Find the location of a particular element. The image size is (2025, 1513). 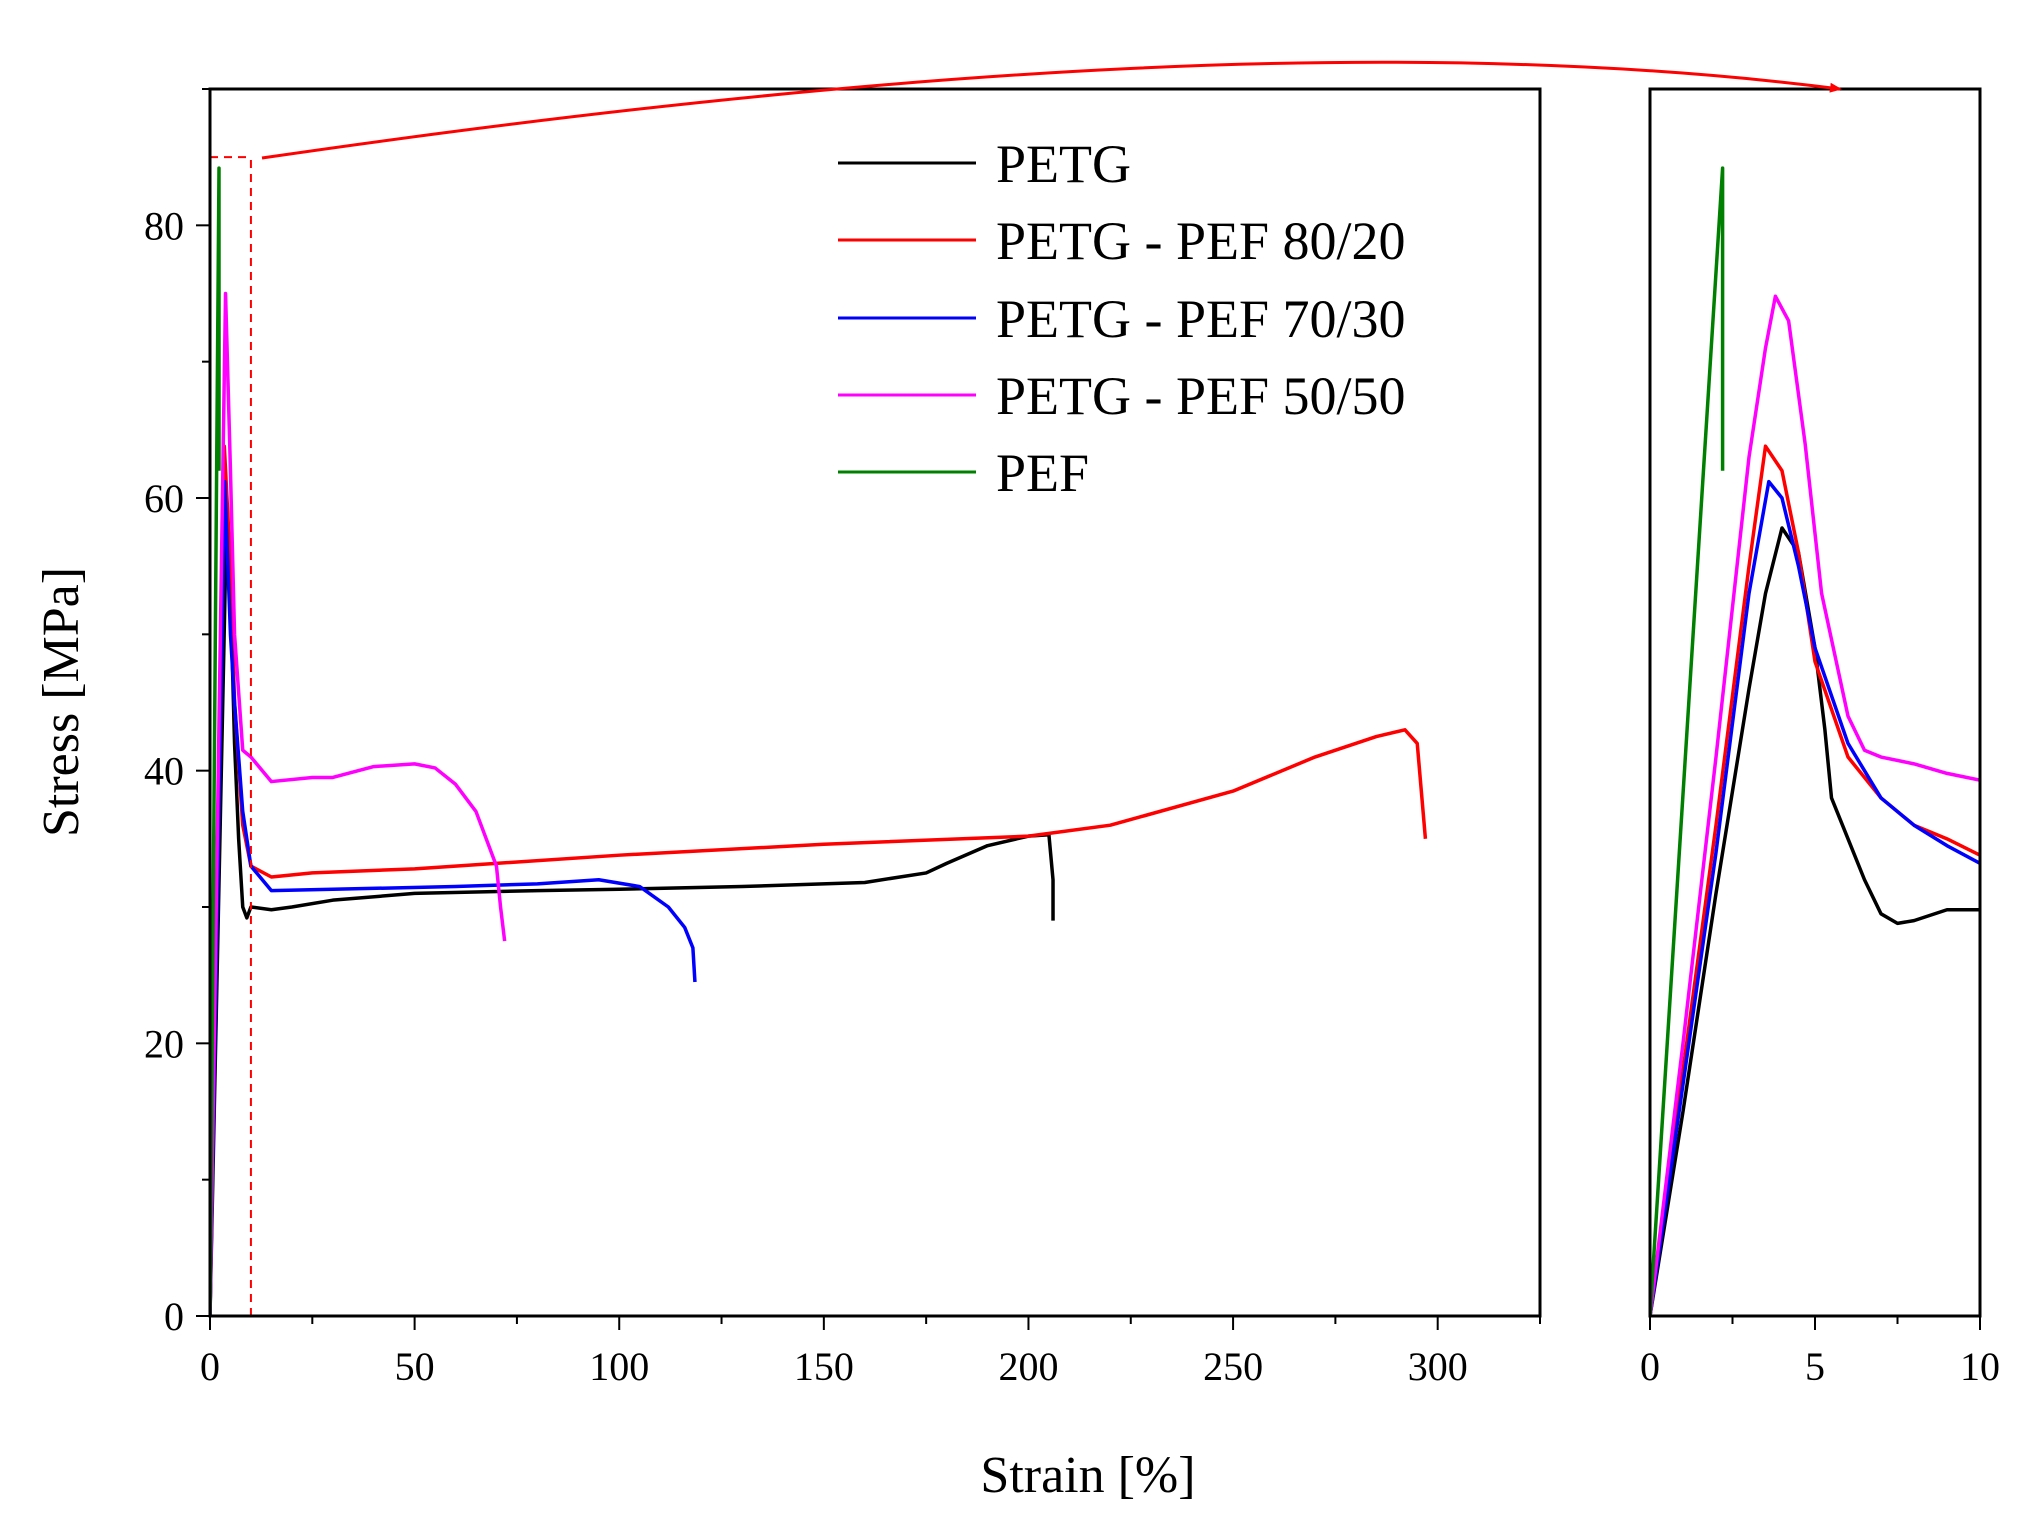

legend-label-petg: PETG is located at coordinates (1063, 164).